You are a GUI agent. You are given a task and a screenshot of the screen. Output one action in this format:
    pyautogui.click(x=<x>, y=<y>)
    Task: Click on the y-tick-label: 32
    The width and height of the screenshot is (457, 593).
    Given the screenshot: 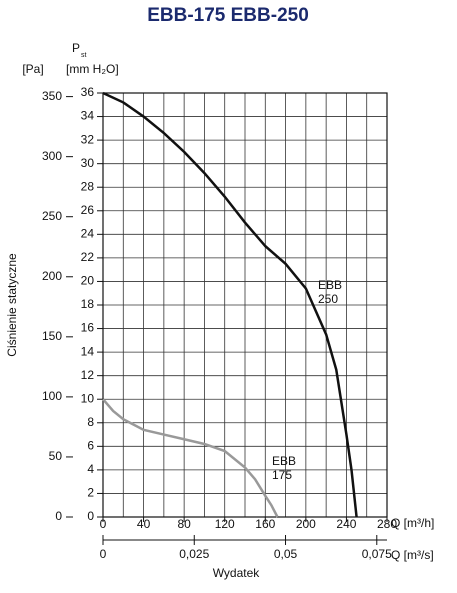 What is the action you would take?
    pyautogui.click(x=88, y=139)
    